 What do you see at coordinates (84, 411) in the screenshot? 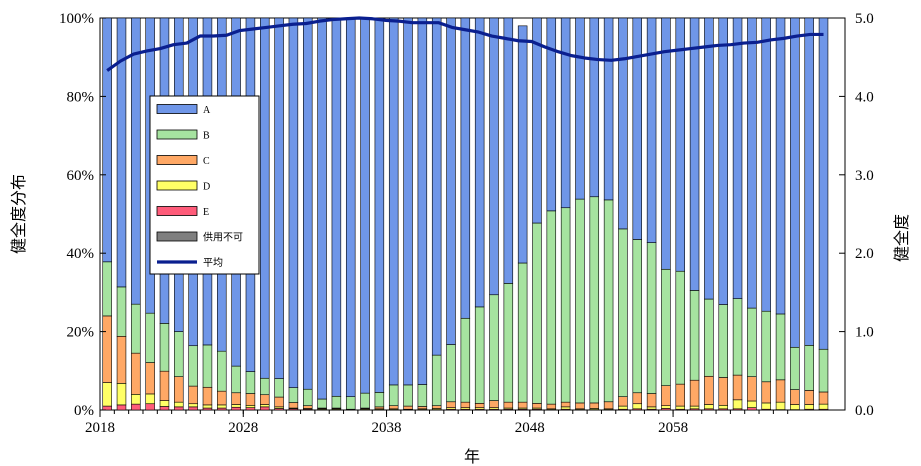
I see `y-tick-label: 0%` at bounding box center [84, 411].